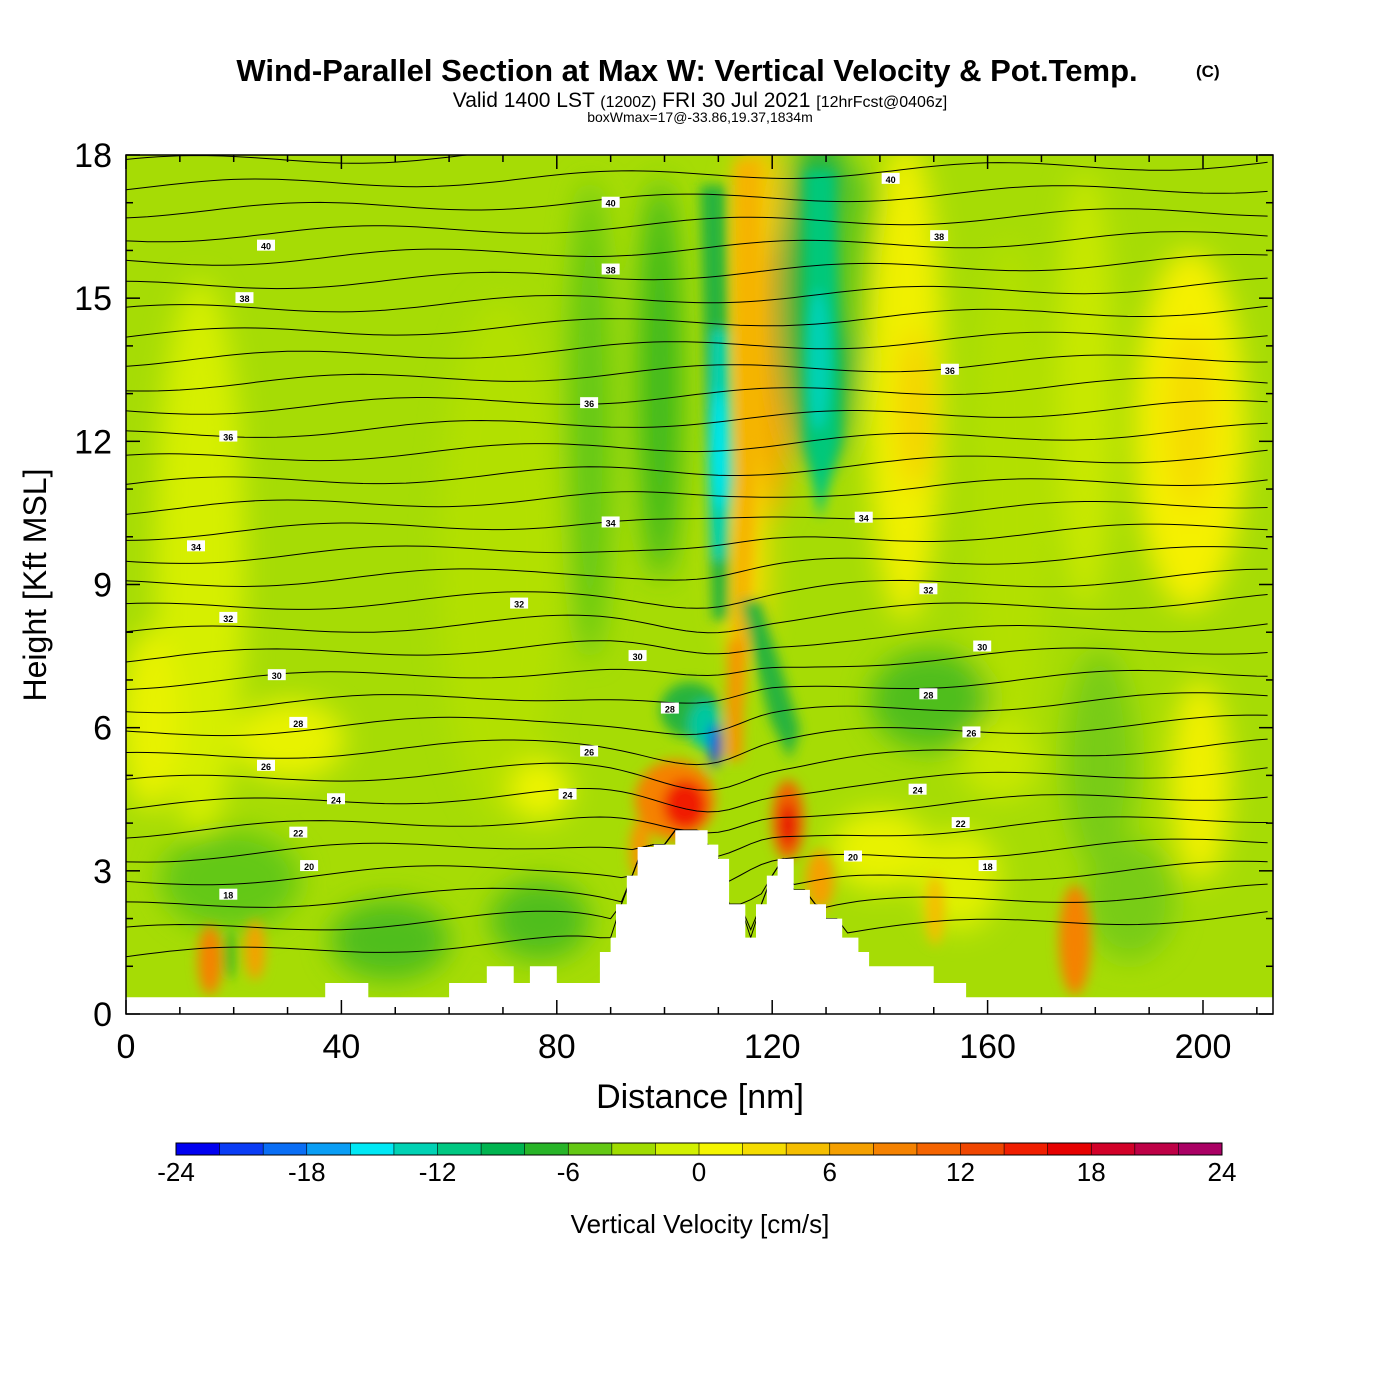 Image resolution: width=1400 pixels, height=1400 pixels. Describe the element at coordinates (102, 872) in the screenshot. I see `y-tick-label: 3` at that location.